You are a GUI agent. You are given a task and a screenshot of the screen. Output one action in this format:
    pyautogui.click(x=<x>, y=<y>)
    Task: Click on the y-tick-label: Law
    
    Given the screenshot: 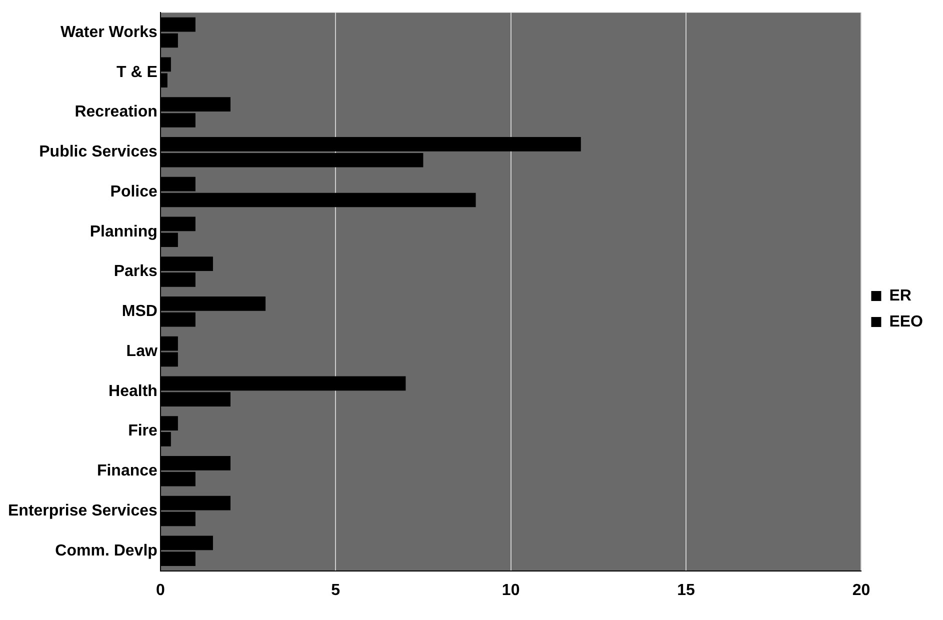 What is the action you would take?
    pyautogui.click(x=142, y=351)
    